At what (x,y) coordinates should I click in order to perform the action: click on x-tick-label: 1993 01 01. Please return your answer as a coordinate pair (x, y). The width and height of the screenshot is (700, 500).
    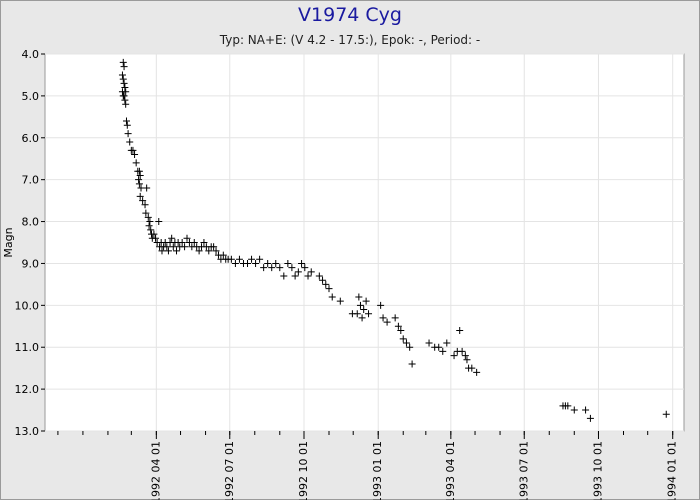
    Looking at the image, I should click on (377, 470).